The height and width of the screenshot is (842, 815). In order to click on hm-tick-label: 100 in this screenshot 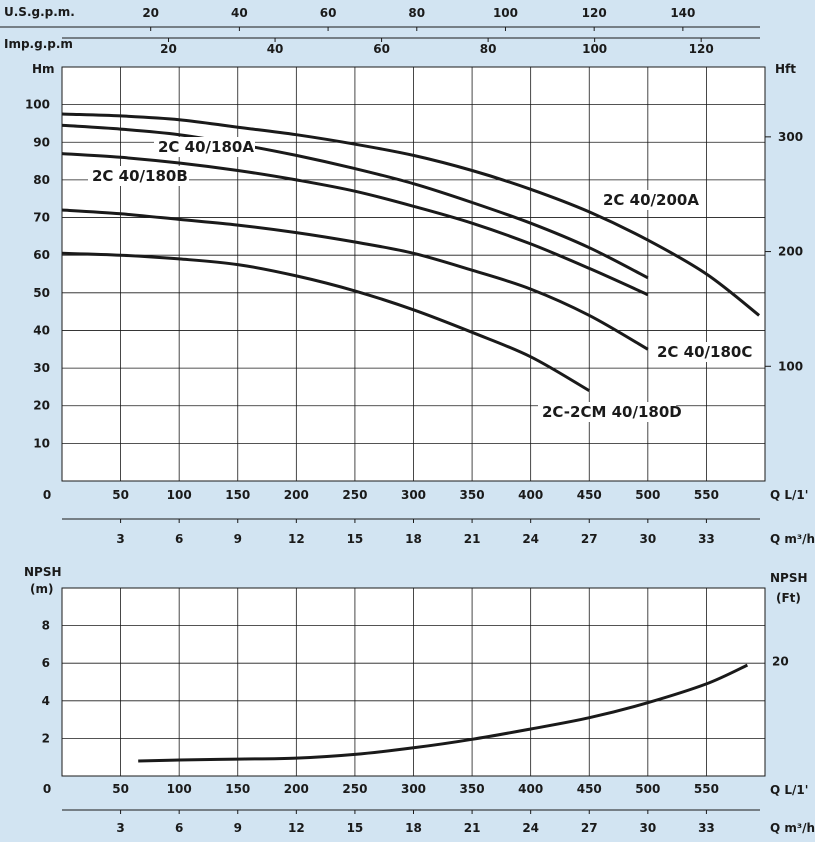, I will do `click(37, 105)`.